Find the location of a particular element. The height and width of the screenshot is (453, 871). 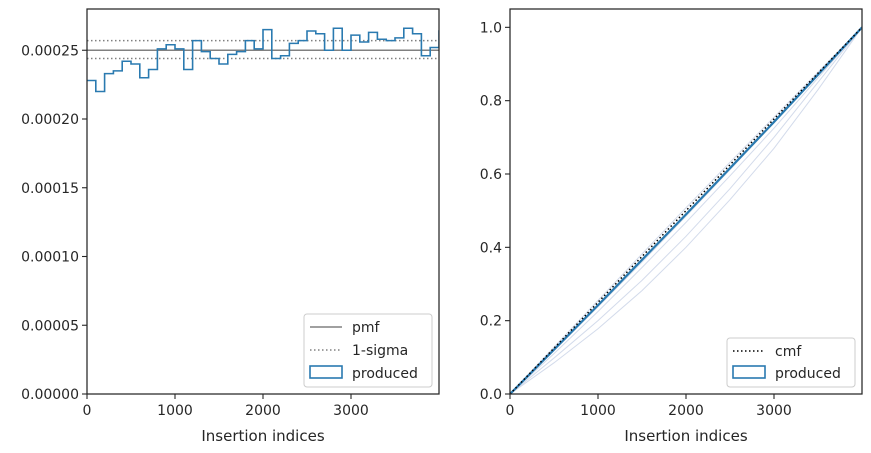

produced-histogram is located at coordinates (263, 60).